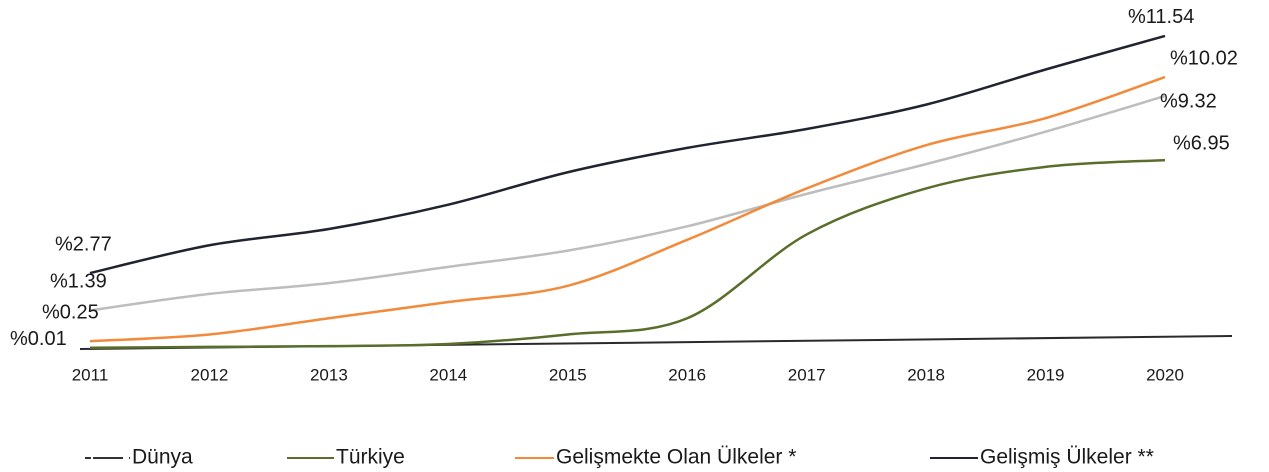 The image size is (1269, 472). Describe the element at coordinates (1067, 457) in the screenshot. I see `legend-label: Gelişmiş Ülkeler **` at that location.